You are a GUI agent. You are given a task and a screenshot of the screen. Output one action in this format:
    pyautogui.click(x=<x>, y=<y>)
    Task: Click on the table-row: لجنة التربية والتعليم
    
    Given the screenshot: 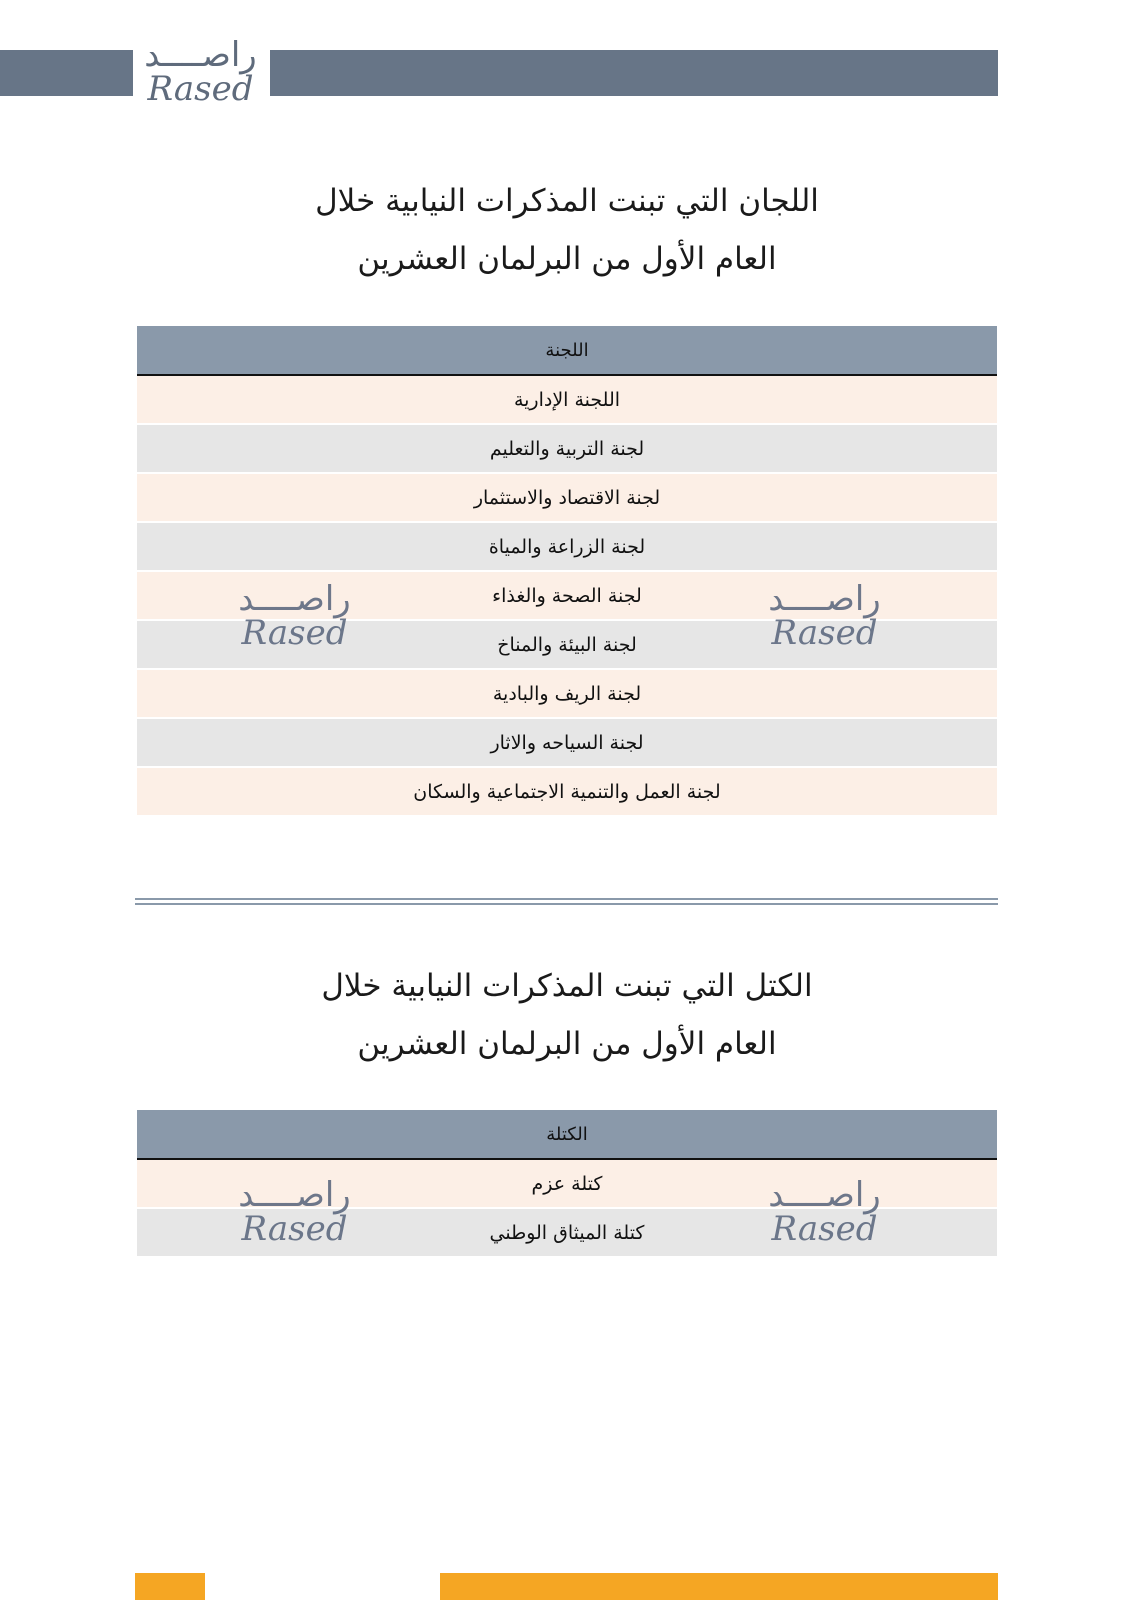 What is the action you would take?
    pyautogui.click(x=567, y=449)
    